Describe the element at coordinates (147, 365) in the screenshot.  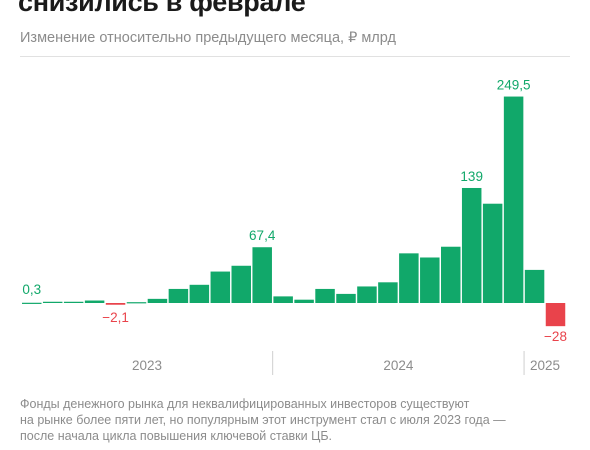
I see `x-tick-label: 2023` at that location.